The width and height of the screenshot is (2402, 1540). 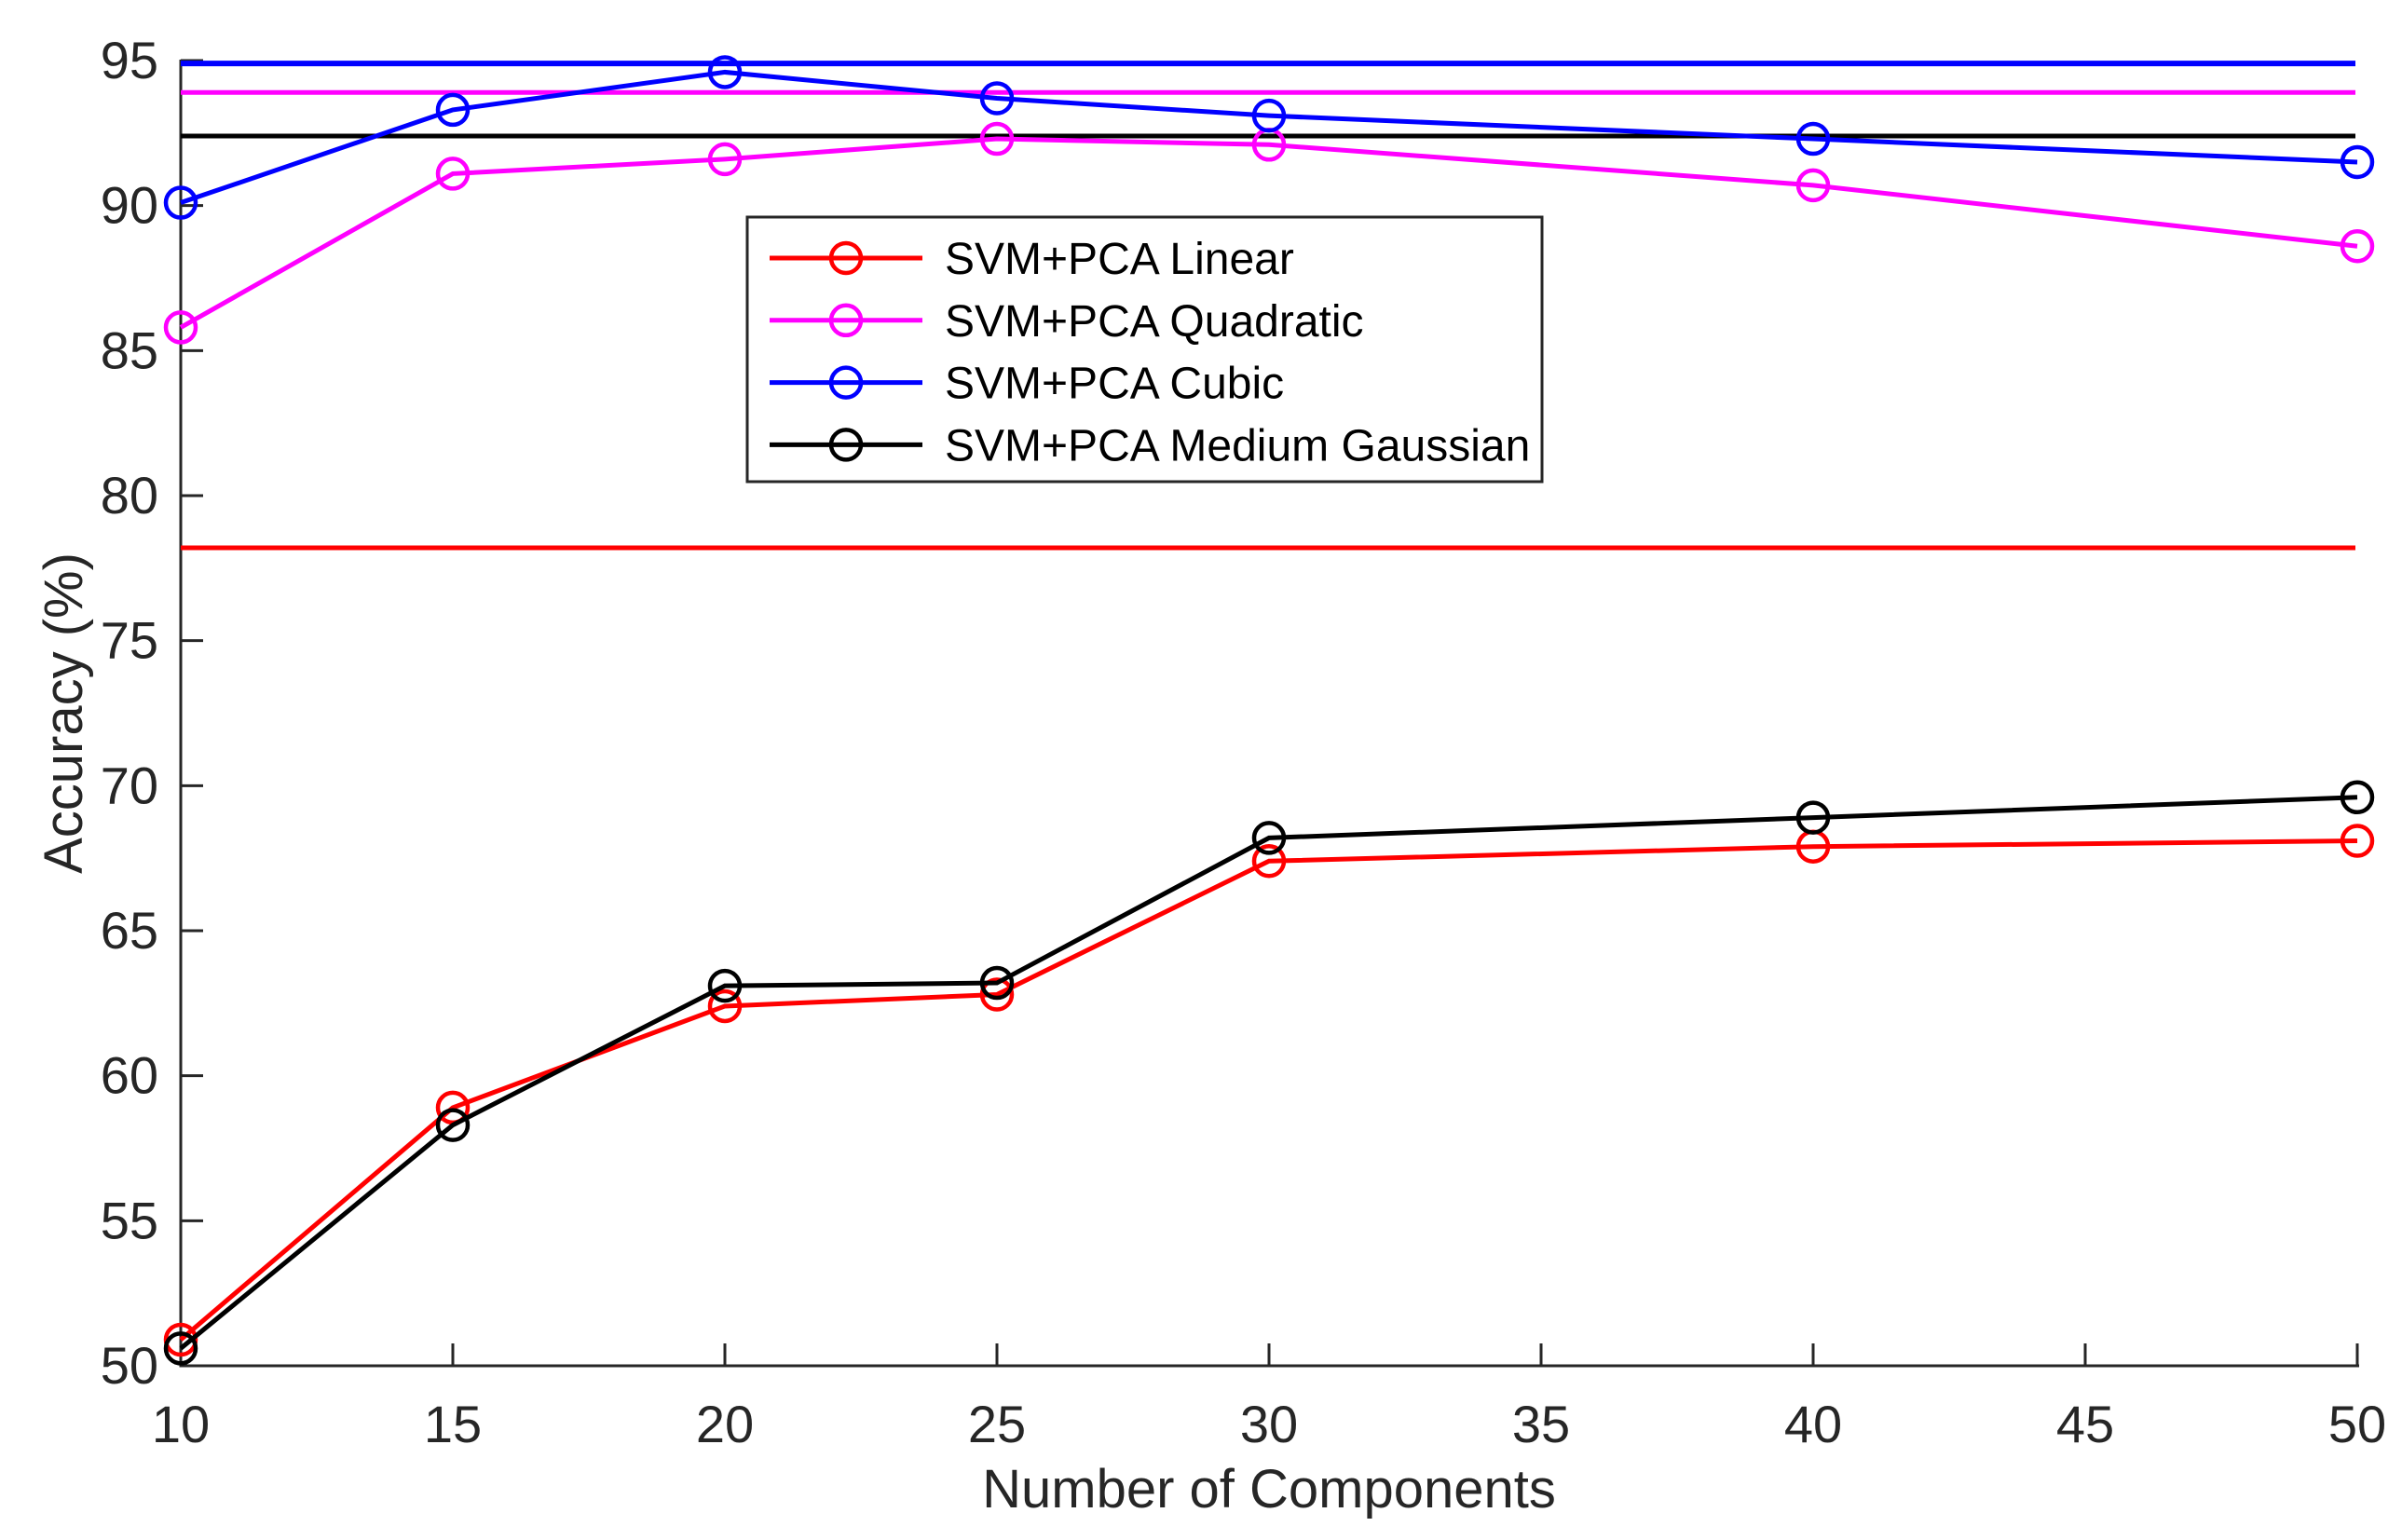 I want to click on x-tick-label: 45, so click(x=2085, y=1424).